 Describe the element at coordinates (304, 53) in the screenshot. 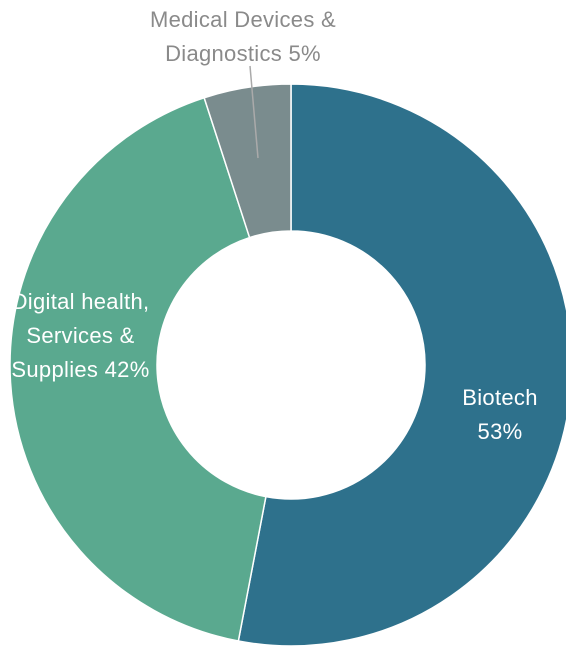

I see `value-label: 5%` at that location.